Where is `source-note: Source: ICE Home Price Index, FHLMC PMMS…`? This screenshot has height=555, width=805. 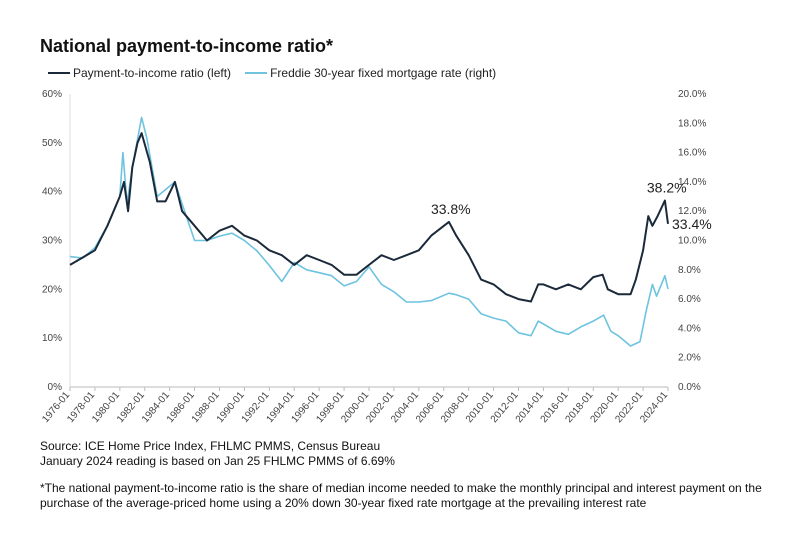
source-note: Source: ICE Home Price Index, FHLMC PMMS… is located at coordinates (217, 454).